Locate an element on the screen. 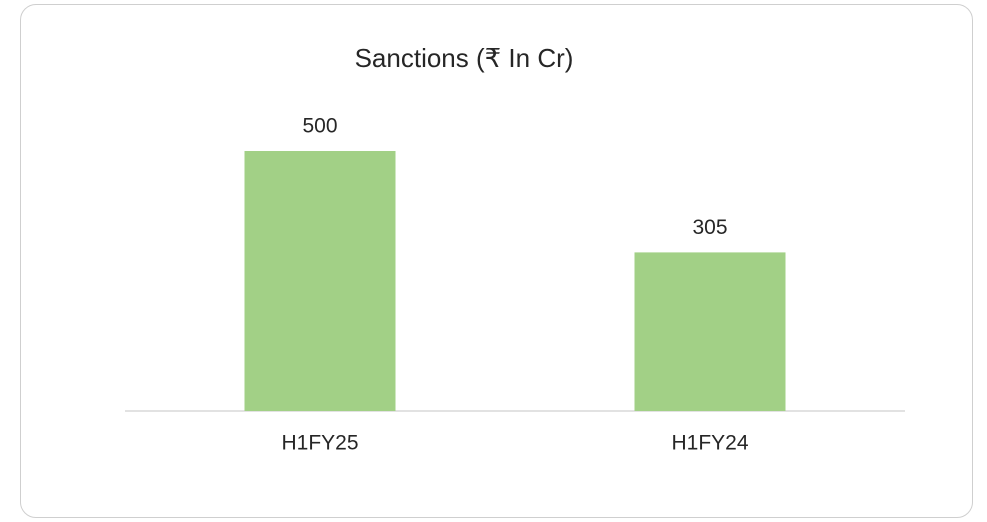 This screenshot has width=987, height=522. x-tick-label: H1FY25 is located at coordinates (319, 443).